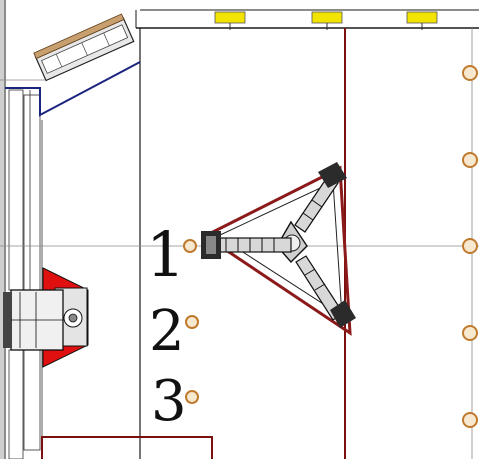 The width and height of the screenshot is (479, 459). Describe the element at coordinates (46, 317) in the screenshot. I see `red-platform-block` at that location.